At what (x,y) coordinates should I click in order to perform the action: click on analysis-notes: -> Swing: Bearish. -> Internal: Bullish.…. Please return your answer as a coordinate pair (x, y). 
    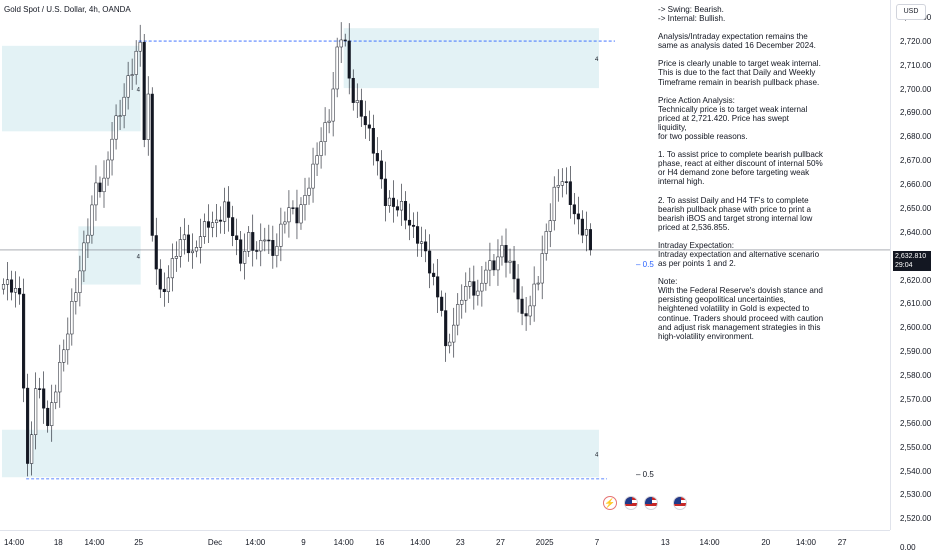
    Looking at the image, I should click on (743, 177).